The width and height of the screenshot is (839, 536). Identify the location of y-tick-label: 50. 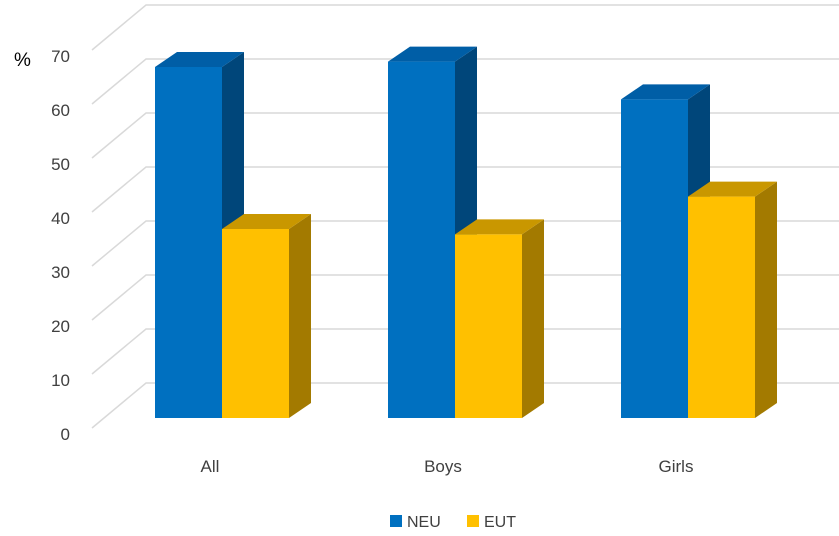
(60, 164).